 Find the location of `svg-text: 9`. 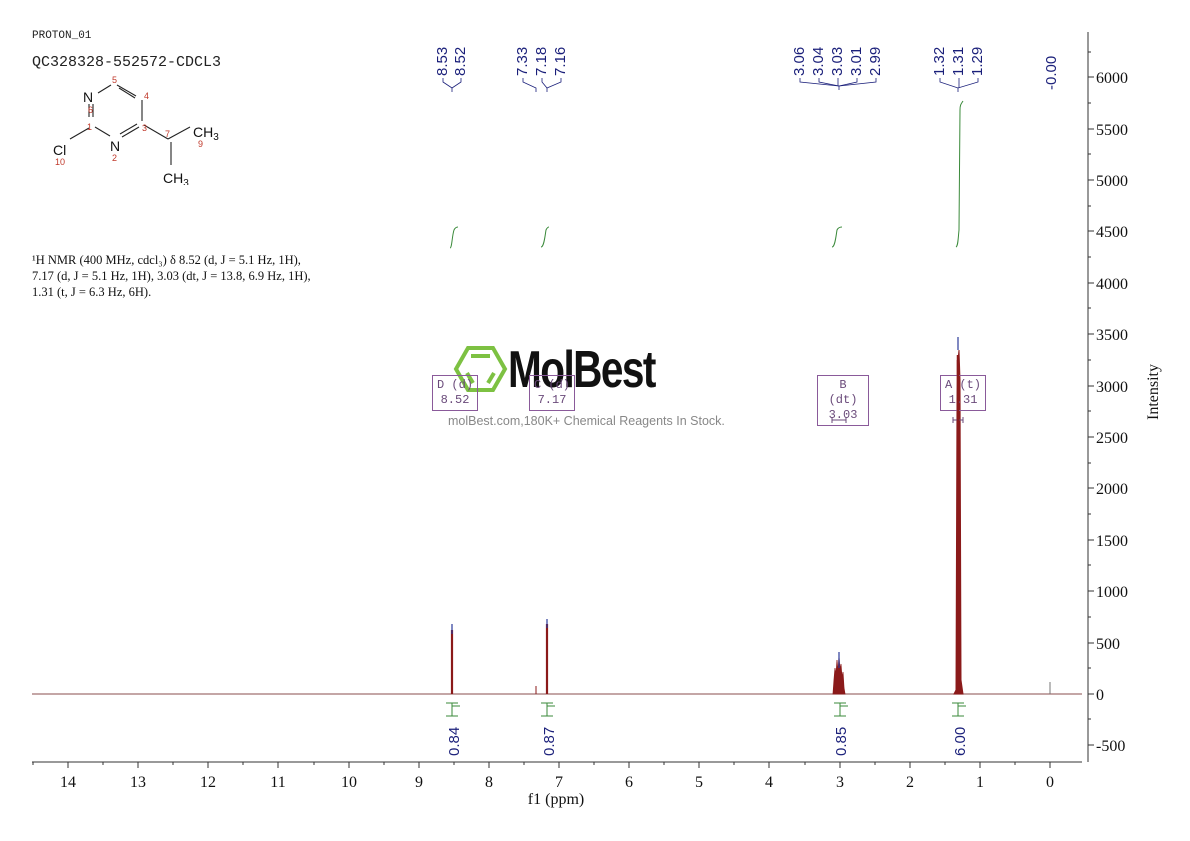

svg-text: 9 is located at coordinates (419, 782).